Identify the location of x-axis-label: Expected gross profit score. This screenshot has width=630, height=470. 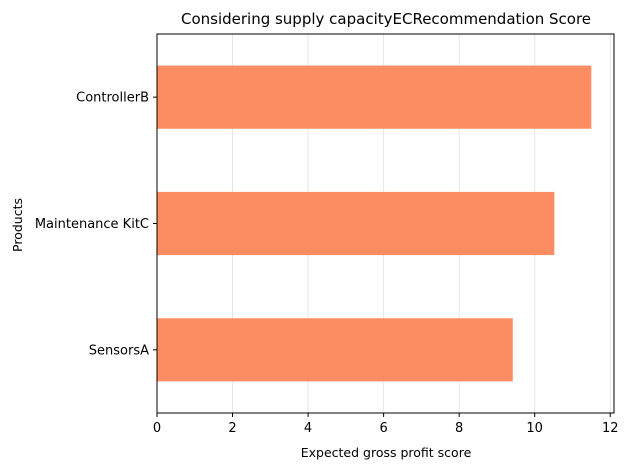
(386, 452).